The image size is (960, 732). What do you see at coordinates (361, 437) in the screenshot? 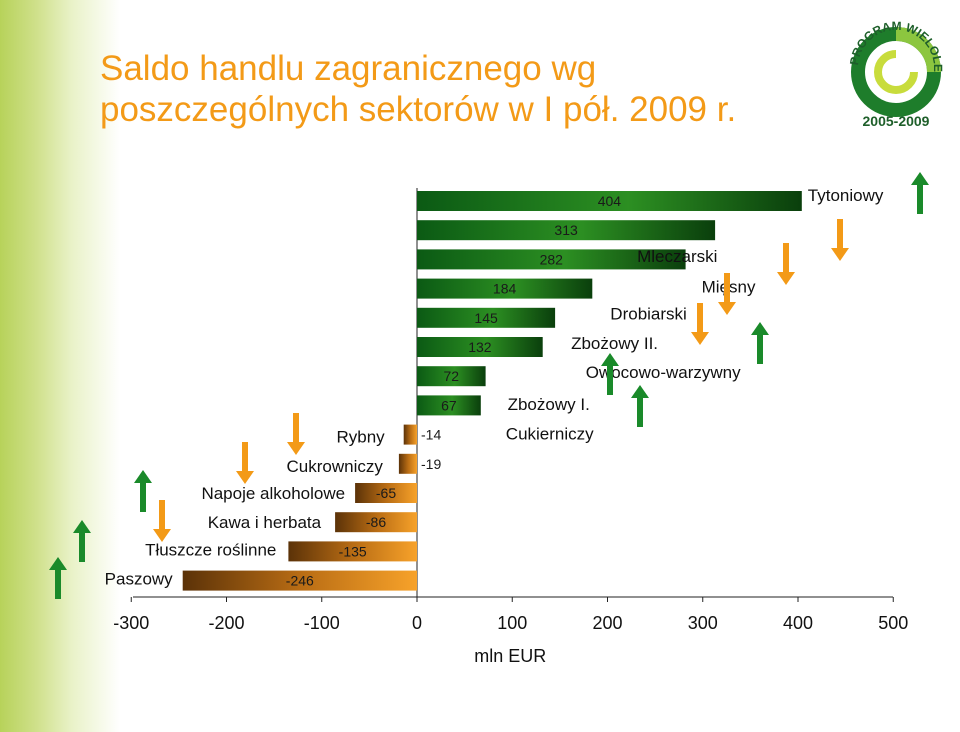
I see `category-label-rybny: Rybny` at bounding box center [361, 437].